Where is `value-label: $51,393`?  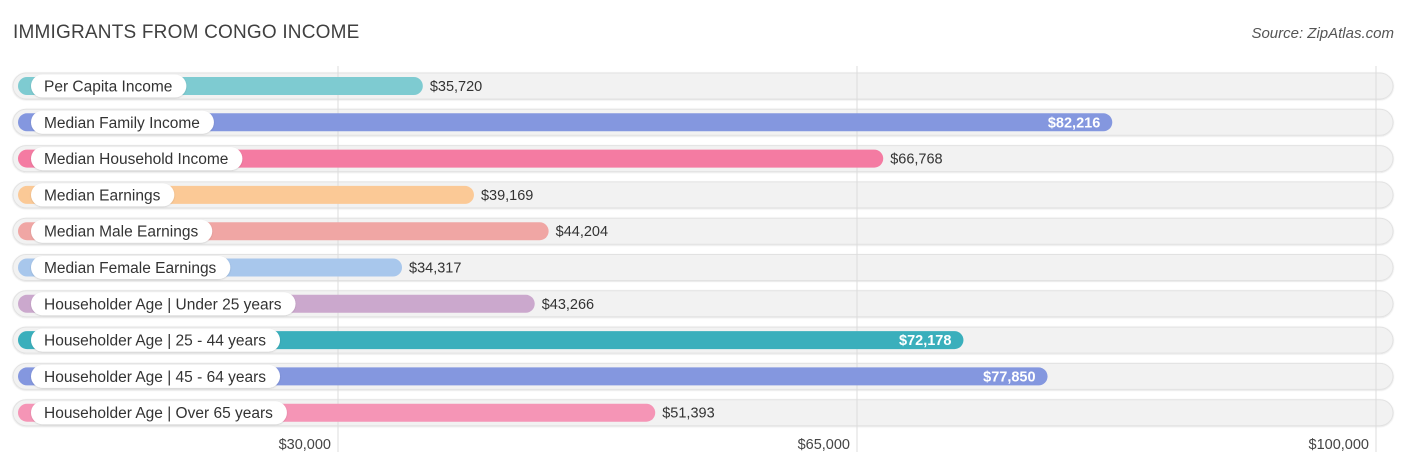
value-label: $51,393 is located at coordinates (688, 414).